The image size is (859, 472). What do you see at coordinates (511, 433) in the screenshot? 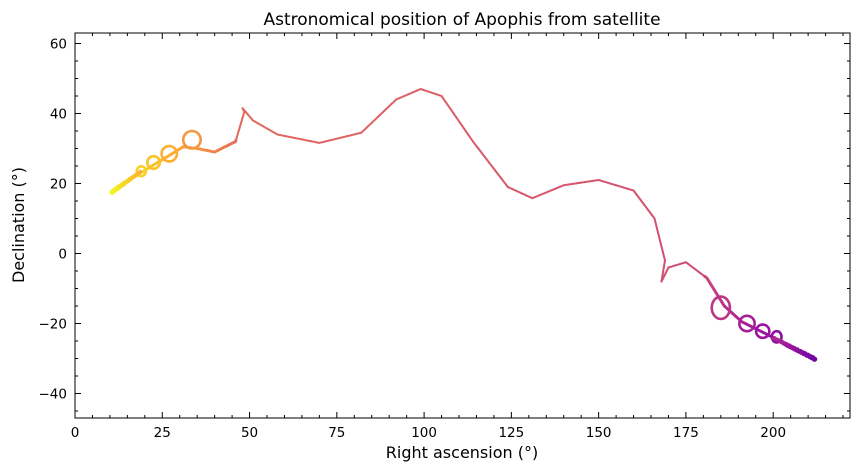
I see `x-tick-label: 125` at bounding box center [511, 433].